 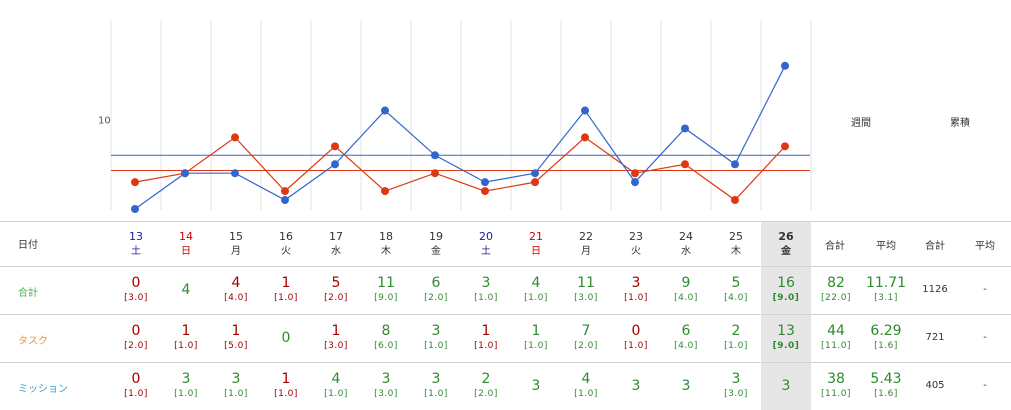 I want to click on date-label-header: 日付, so click(x=28, y=245).